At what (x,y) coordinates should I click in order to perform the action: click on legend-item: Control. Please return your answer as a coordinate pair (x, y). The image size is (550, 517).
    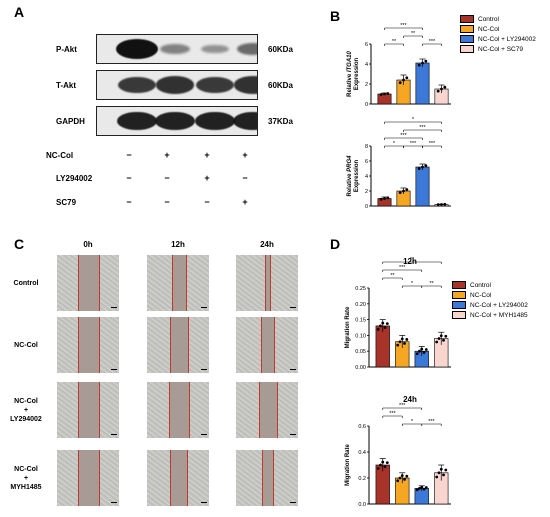
    Looking at the image, I should click on (490, 285).